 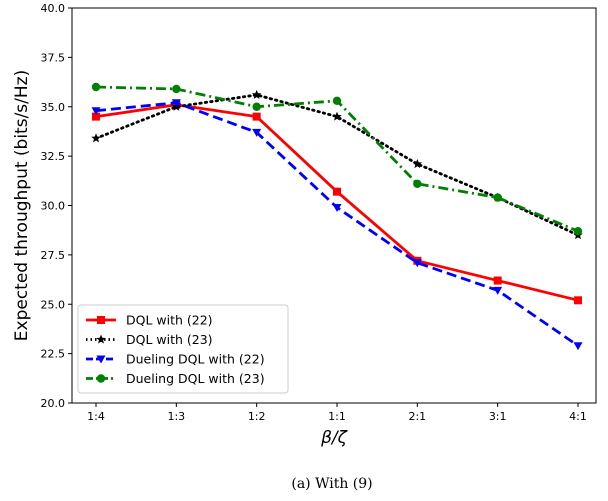 I want to click on x-tick-label: 3:1, so click(x=498, y=416).